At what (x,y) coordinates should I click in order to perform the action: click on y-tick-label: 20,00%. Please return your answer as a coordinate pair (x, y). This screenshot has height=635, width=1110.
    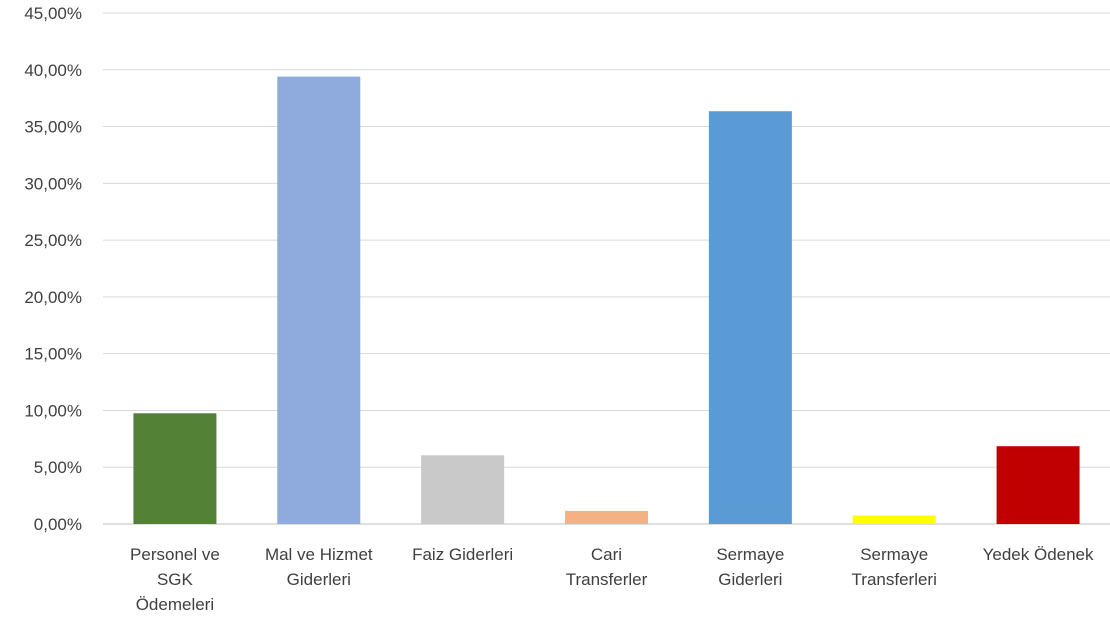
    Looking at the image, I should click on (53, 297).